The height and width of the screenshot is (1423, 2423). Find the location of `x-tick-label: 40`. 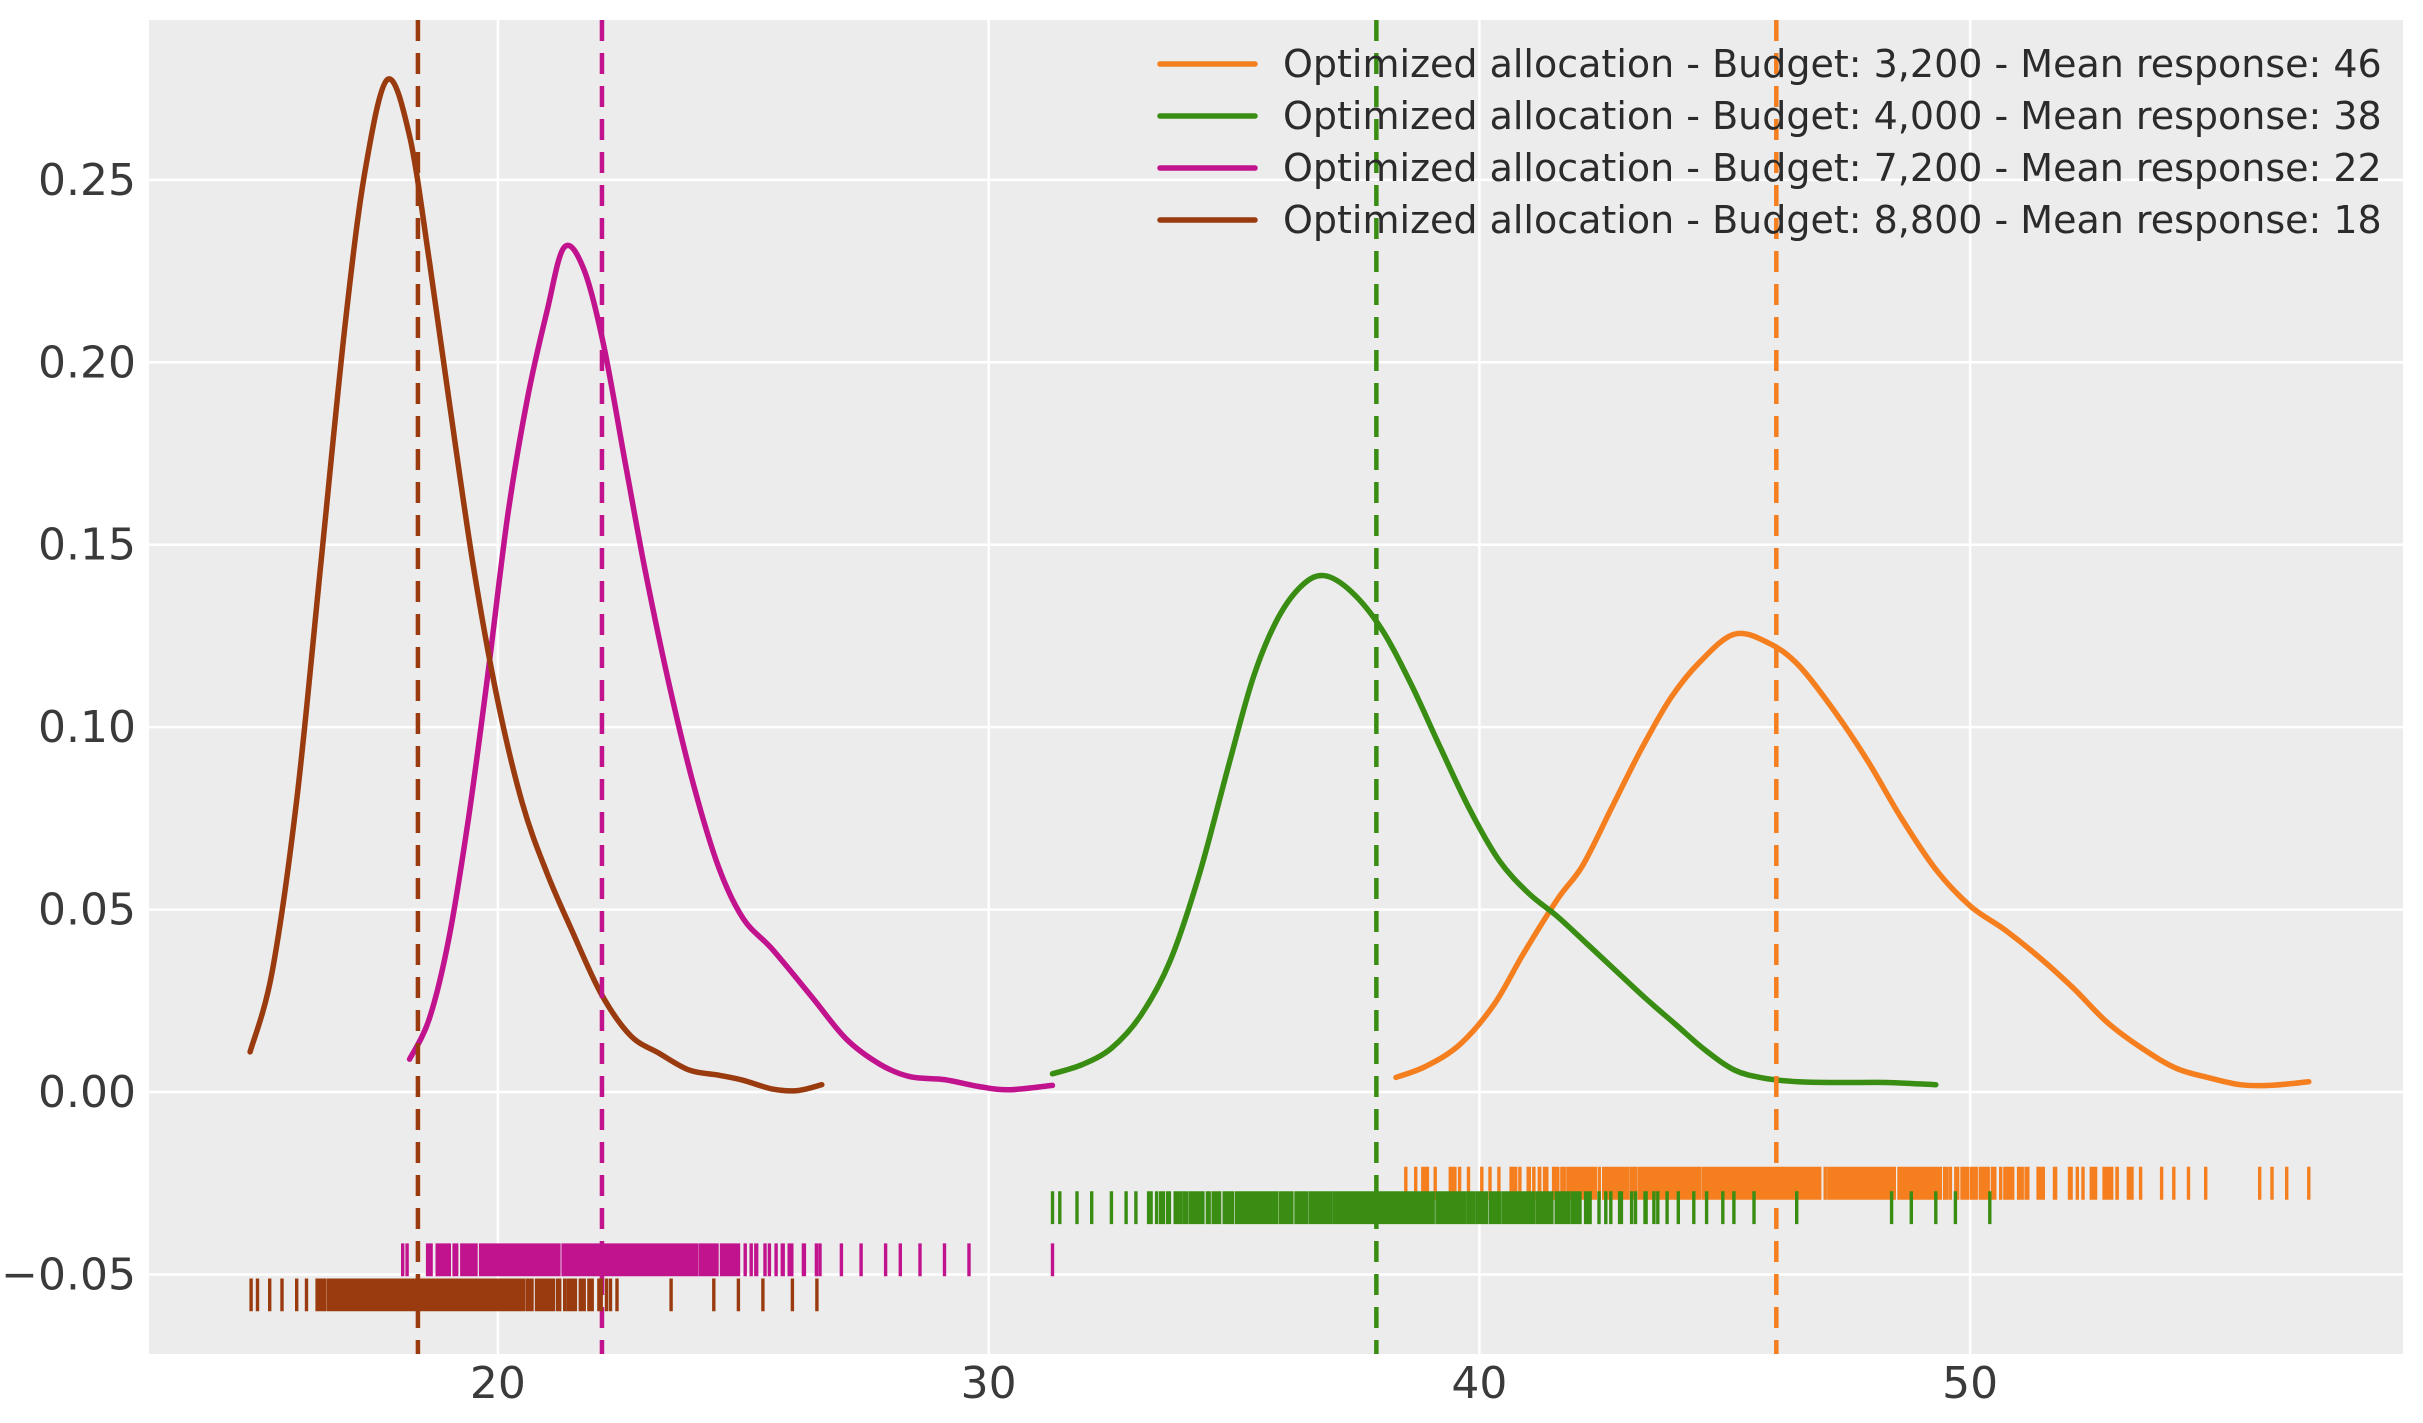

x-tick-label: 40 is located at coordinates (1479, 1383).